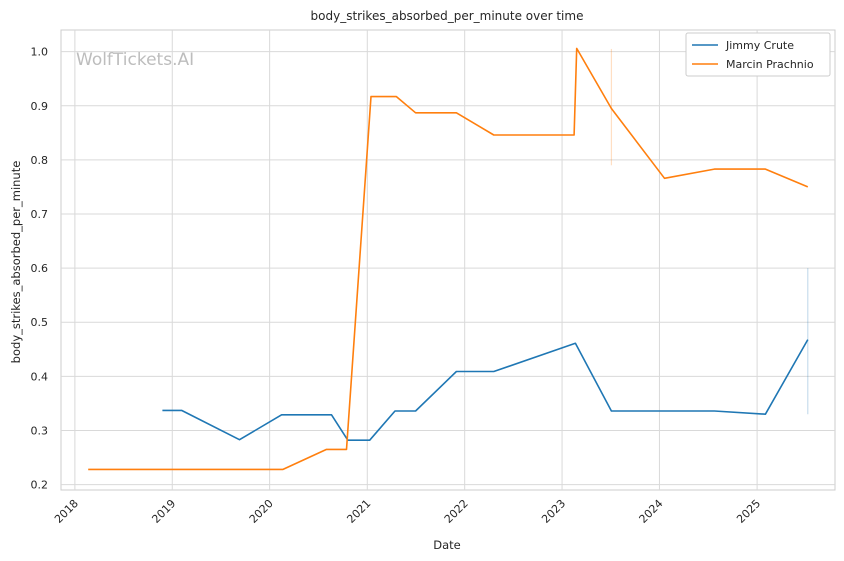 The height and width of the screenshot is (561, 844). Describe the element at coordinates (261, 511) in the screenshot. I see `x-tick-label: 2020` at that location.